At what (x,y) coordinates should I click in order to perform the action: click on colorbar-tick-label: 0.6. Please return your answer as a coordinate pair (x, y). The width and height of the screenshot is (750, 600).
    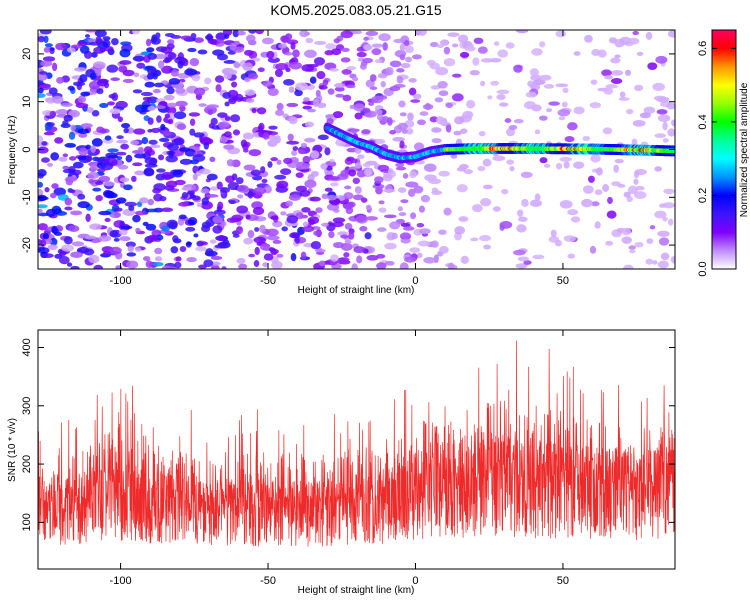
    Looking at the image, I should click on (703, 48).